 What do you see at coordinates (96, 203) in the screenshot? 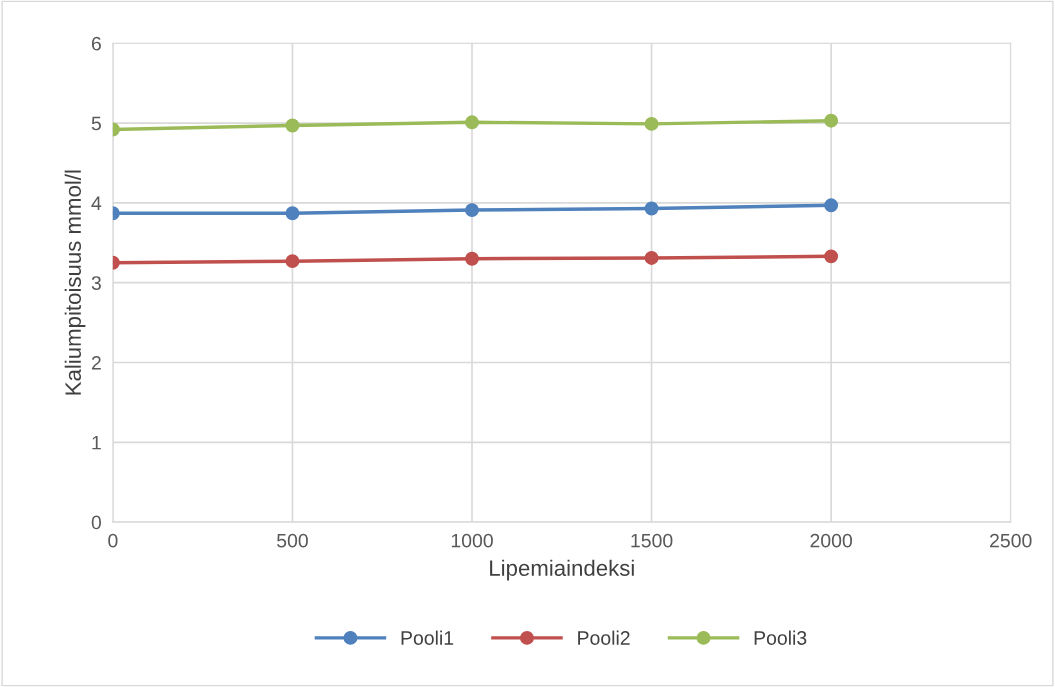
I see `y-tick-label: 4` at bounding box center [96, 203].